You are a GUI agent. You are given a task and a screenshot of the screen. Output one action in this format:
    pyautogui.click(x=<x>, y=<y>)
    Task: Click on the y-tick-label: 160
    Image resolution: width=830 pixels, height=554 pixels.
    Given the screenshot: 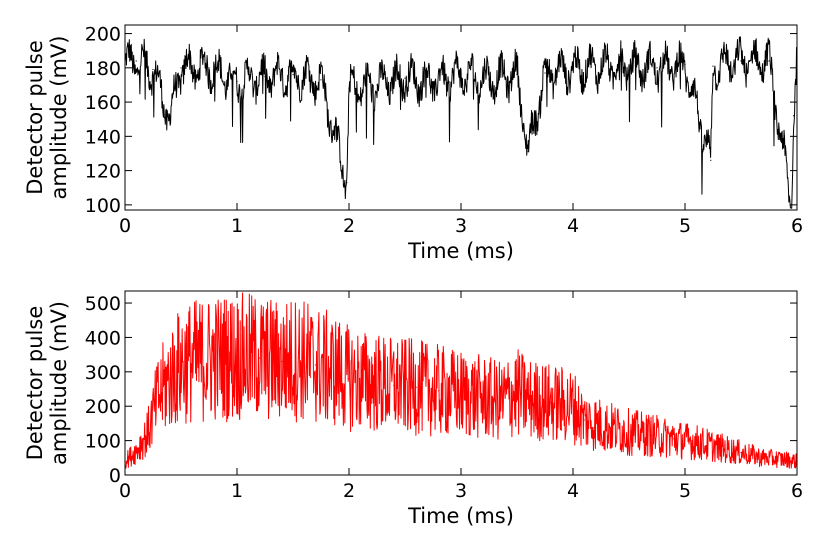 What is the action you would take?
    pyautogui.click(x=103, y=103)
    